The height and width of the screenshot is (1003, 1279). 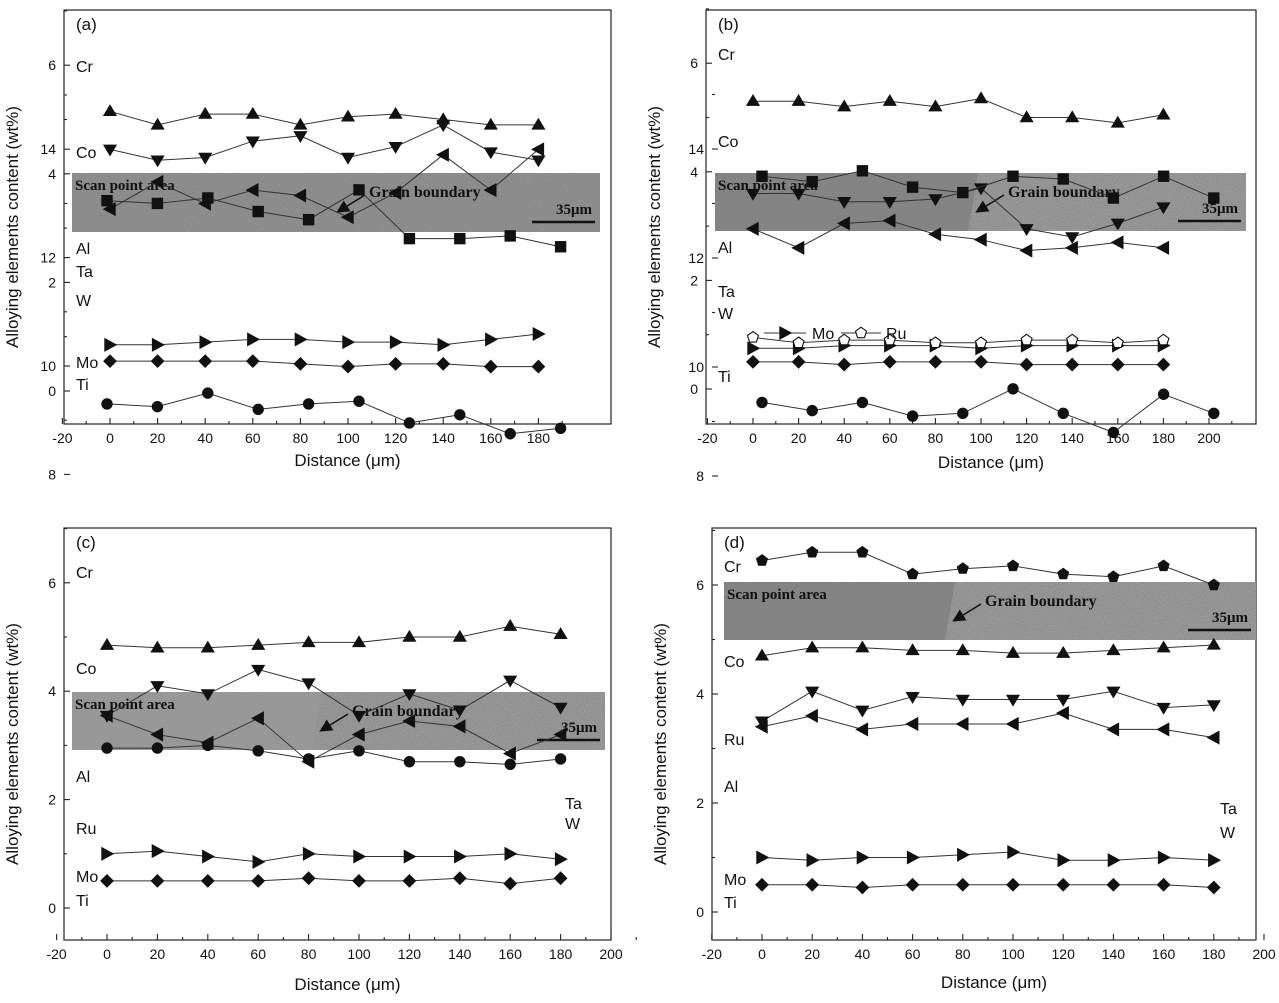 I want to click on micrograph-inset: Scan point area Grain boundary 35μm, so click(x=990, y=611).